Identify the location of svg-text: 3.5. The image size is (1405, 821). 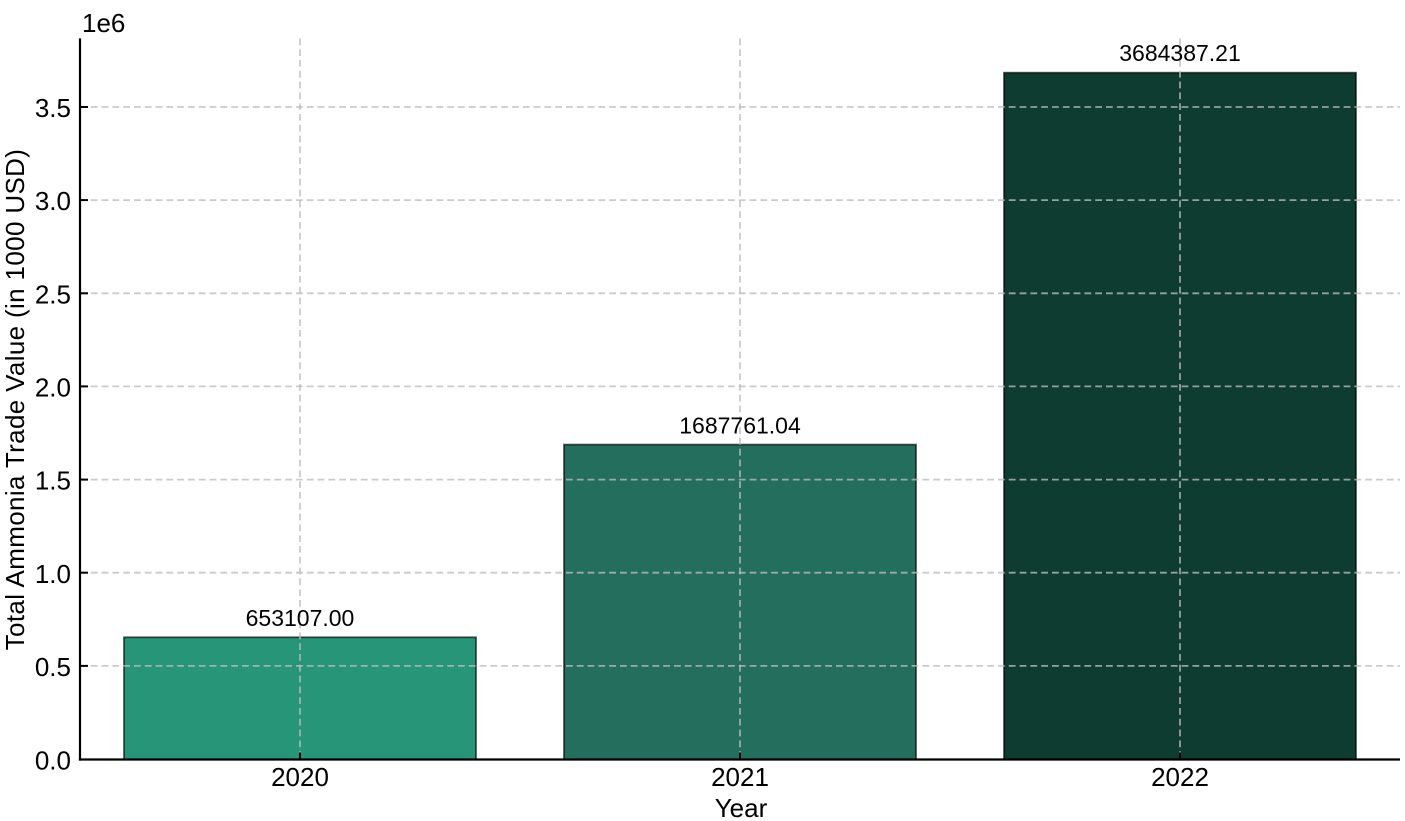
(53, 108).